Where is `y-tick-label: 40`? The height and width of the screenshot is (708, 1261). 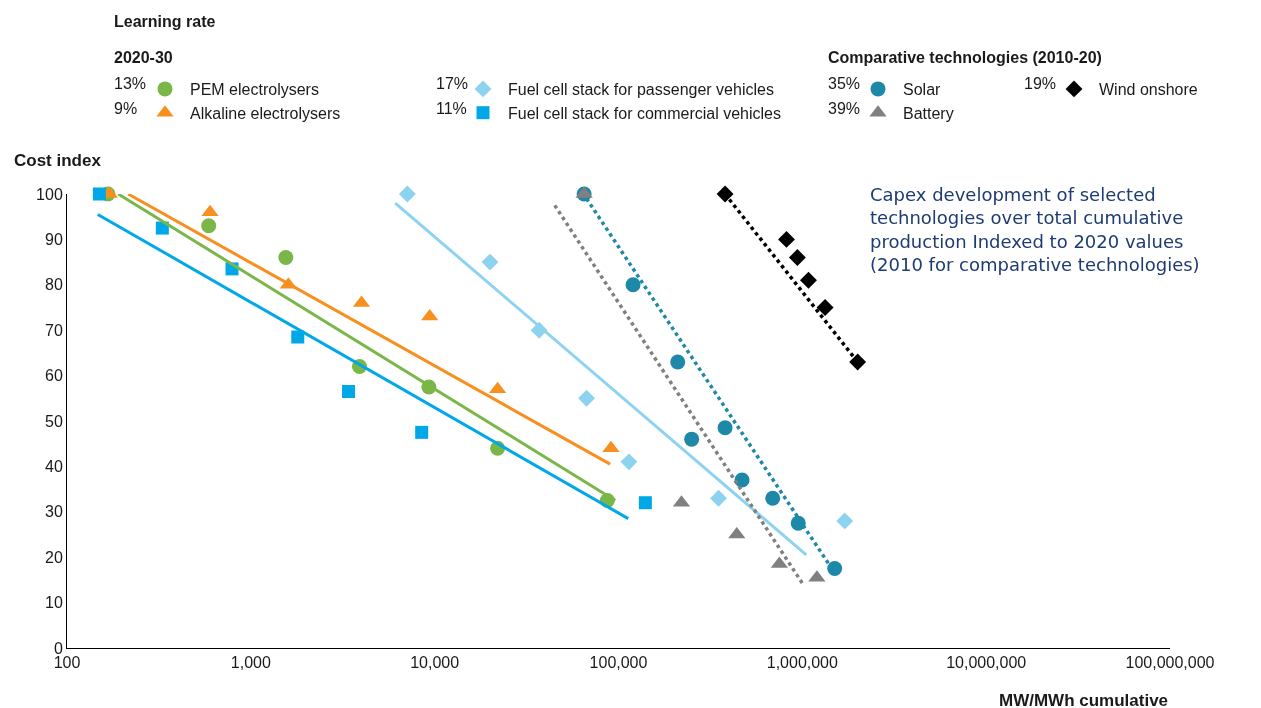 y-tick-label: 40 is located at coordinates (54, 466).